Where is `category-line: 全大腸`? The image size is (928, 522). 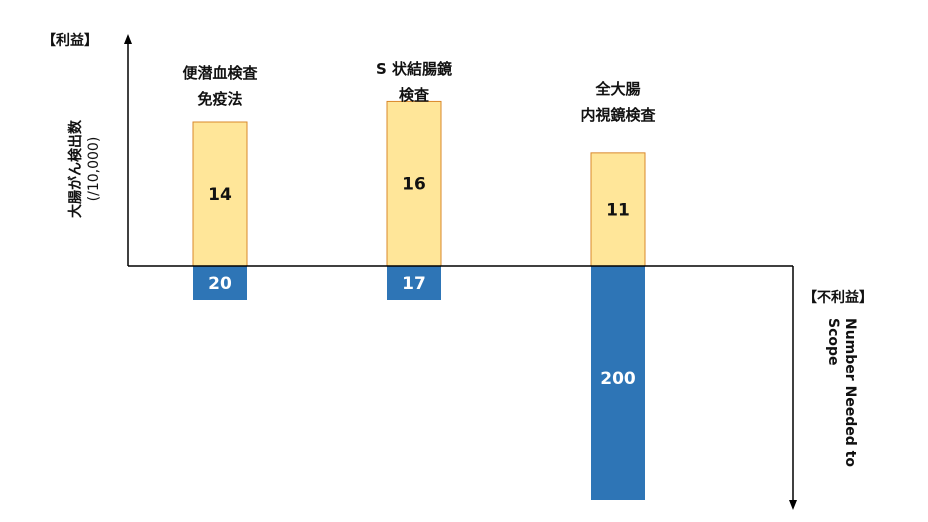 category-line: 全大腸 is located at coordinates (618, 89).